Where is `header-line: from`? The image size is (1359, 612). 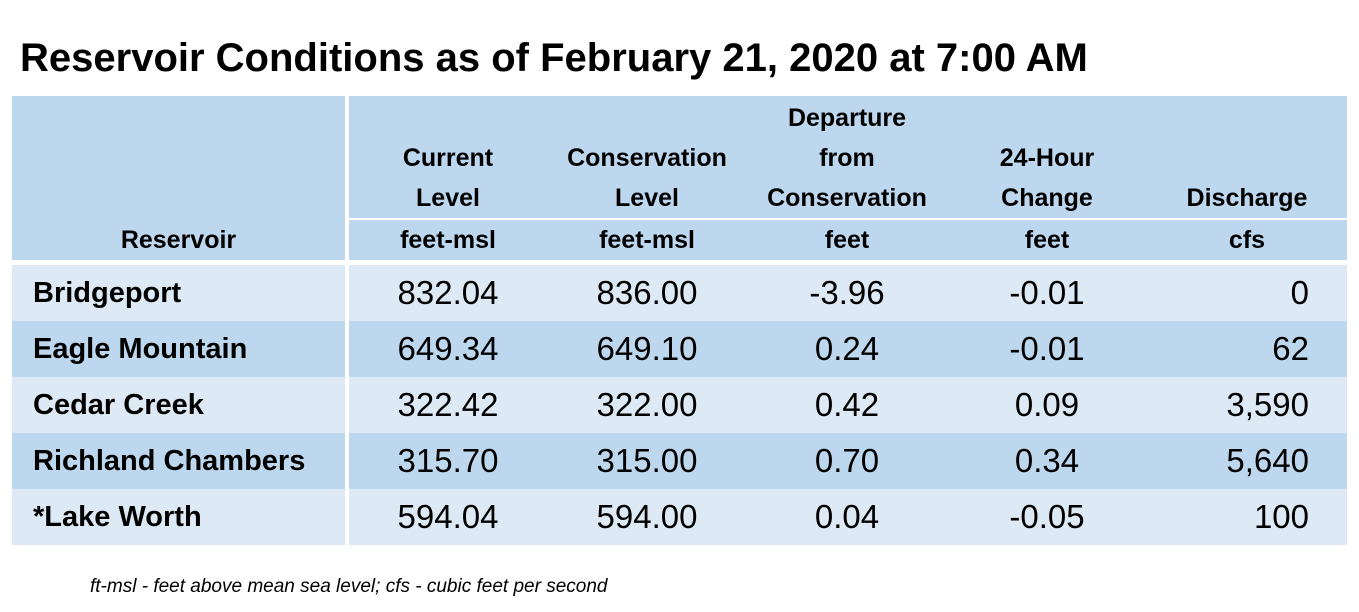
header-line: from is located at coordinates (847, 158).